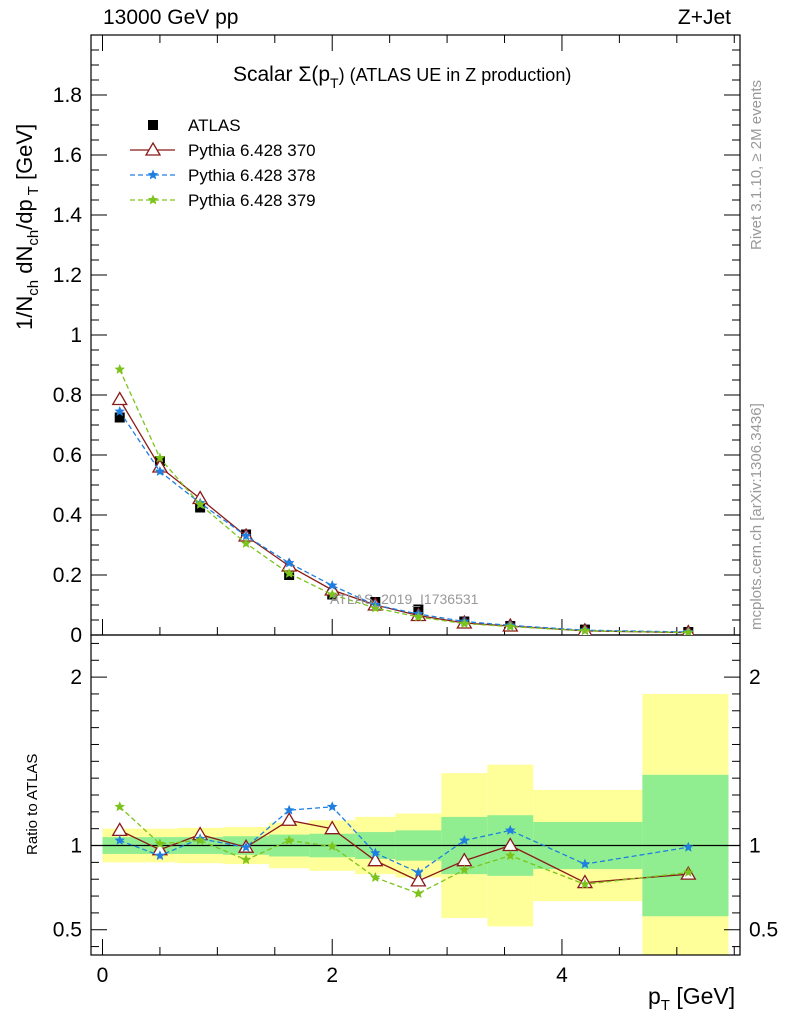 This screenshot has height=1024, width=786. Describe the element at coordinates (67, 95) in the screenshot. I see `y-tick-label: 1.8` at that location.